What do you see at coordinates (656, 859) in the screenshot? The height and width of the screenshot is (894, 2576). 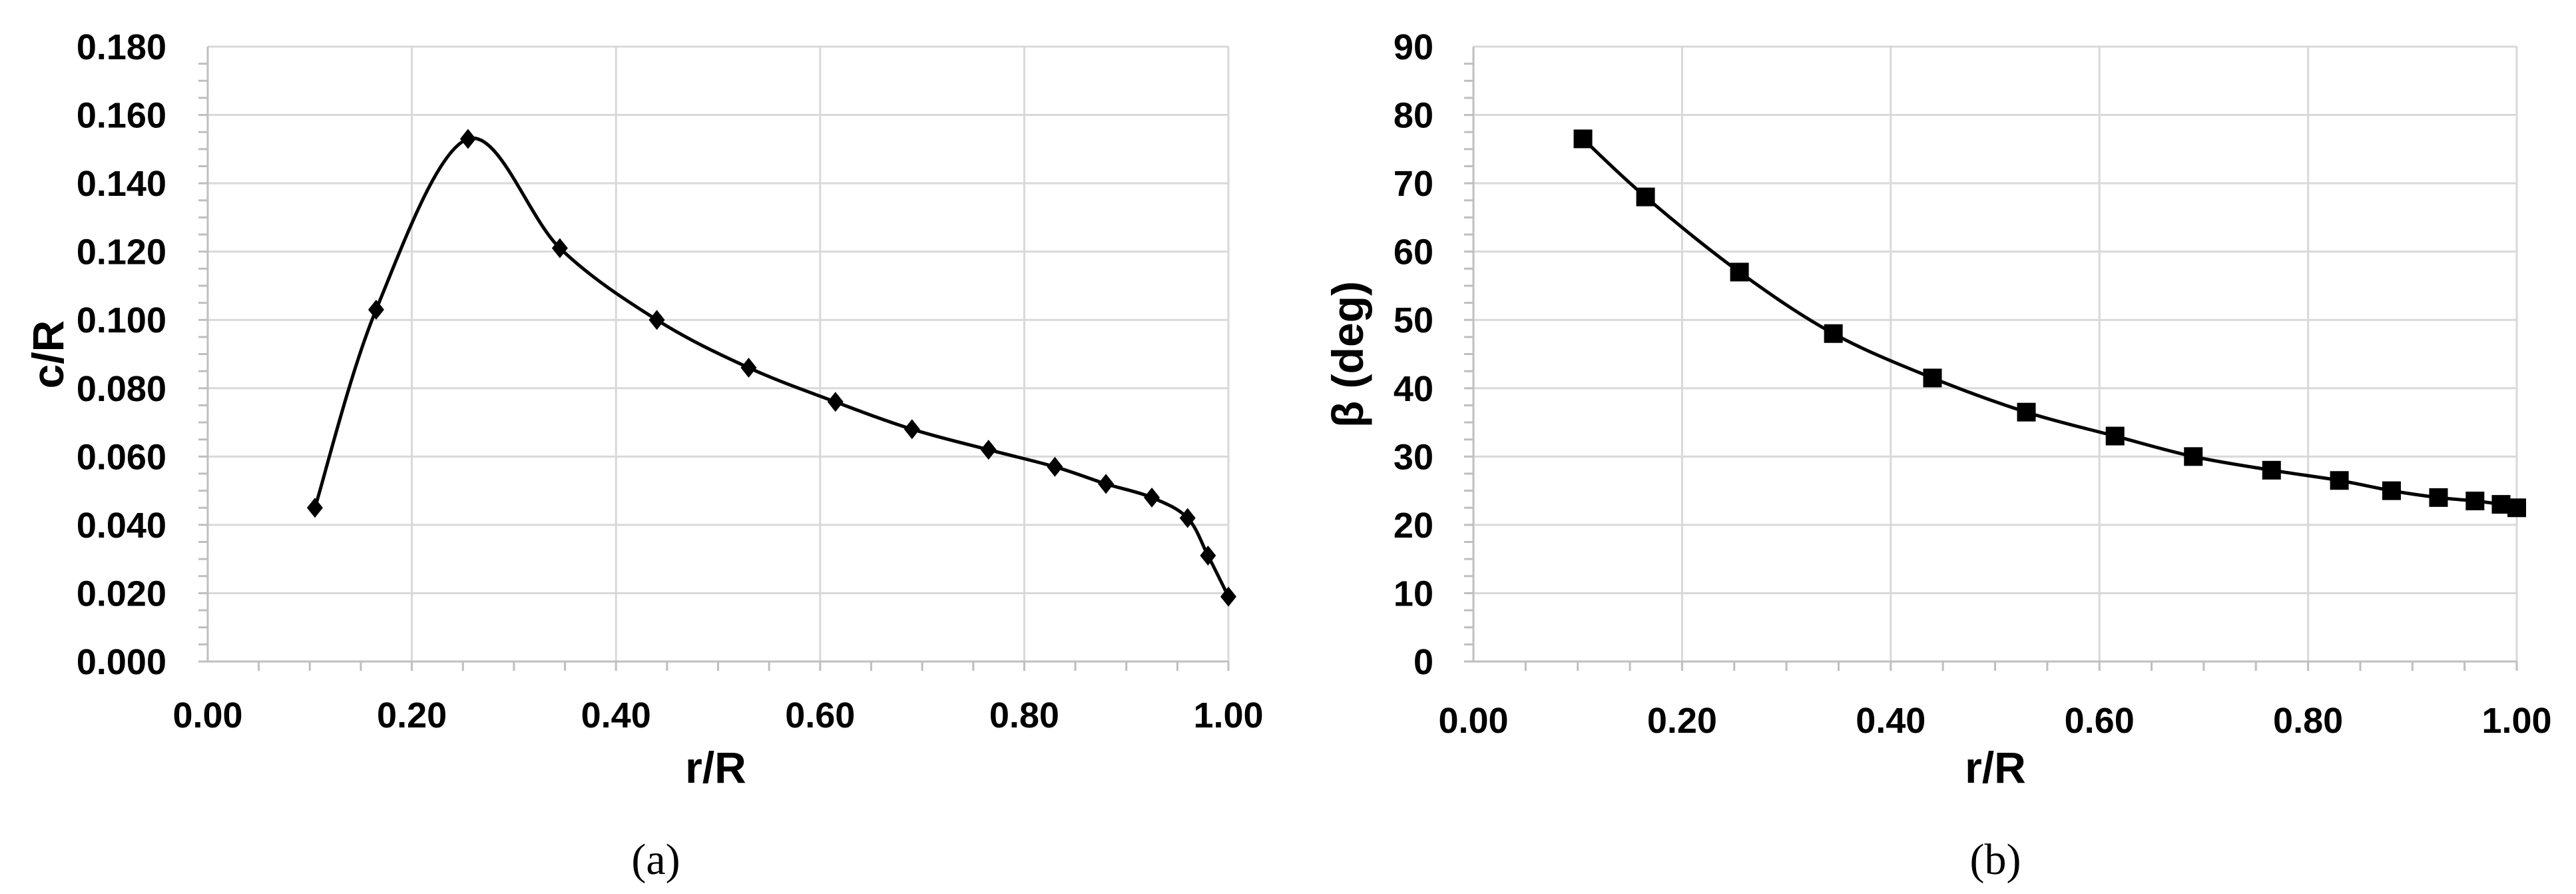 I see `chart-a-caption: (a)` at bounding box center [656, 859].